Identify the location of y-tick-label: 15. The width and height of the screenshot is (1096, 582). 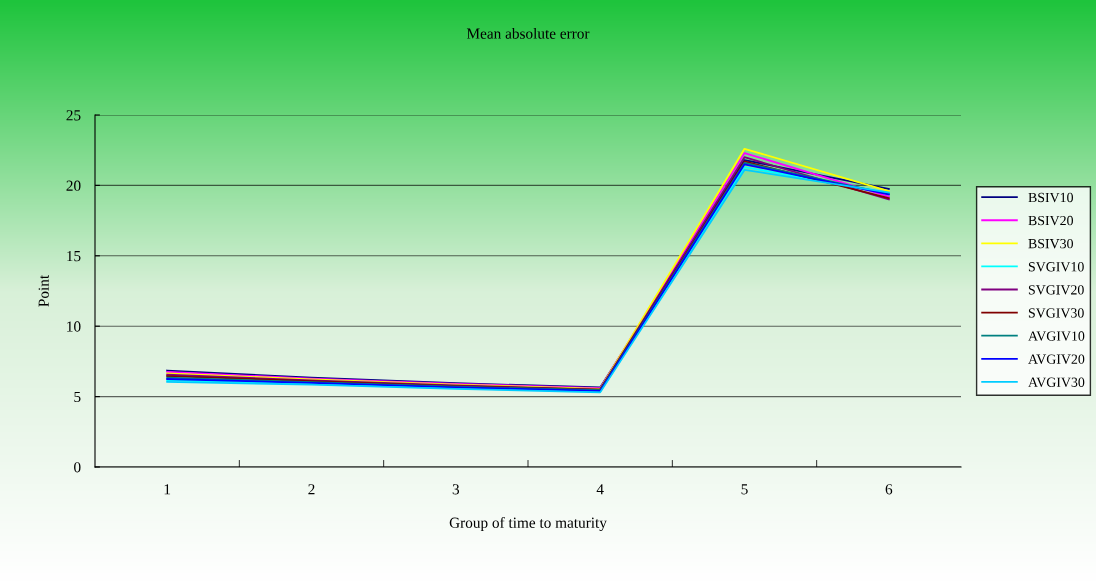
(74, 256).